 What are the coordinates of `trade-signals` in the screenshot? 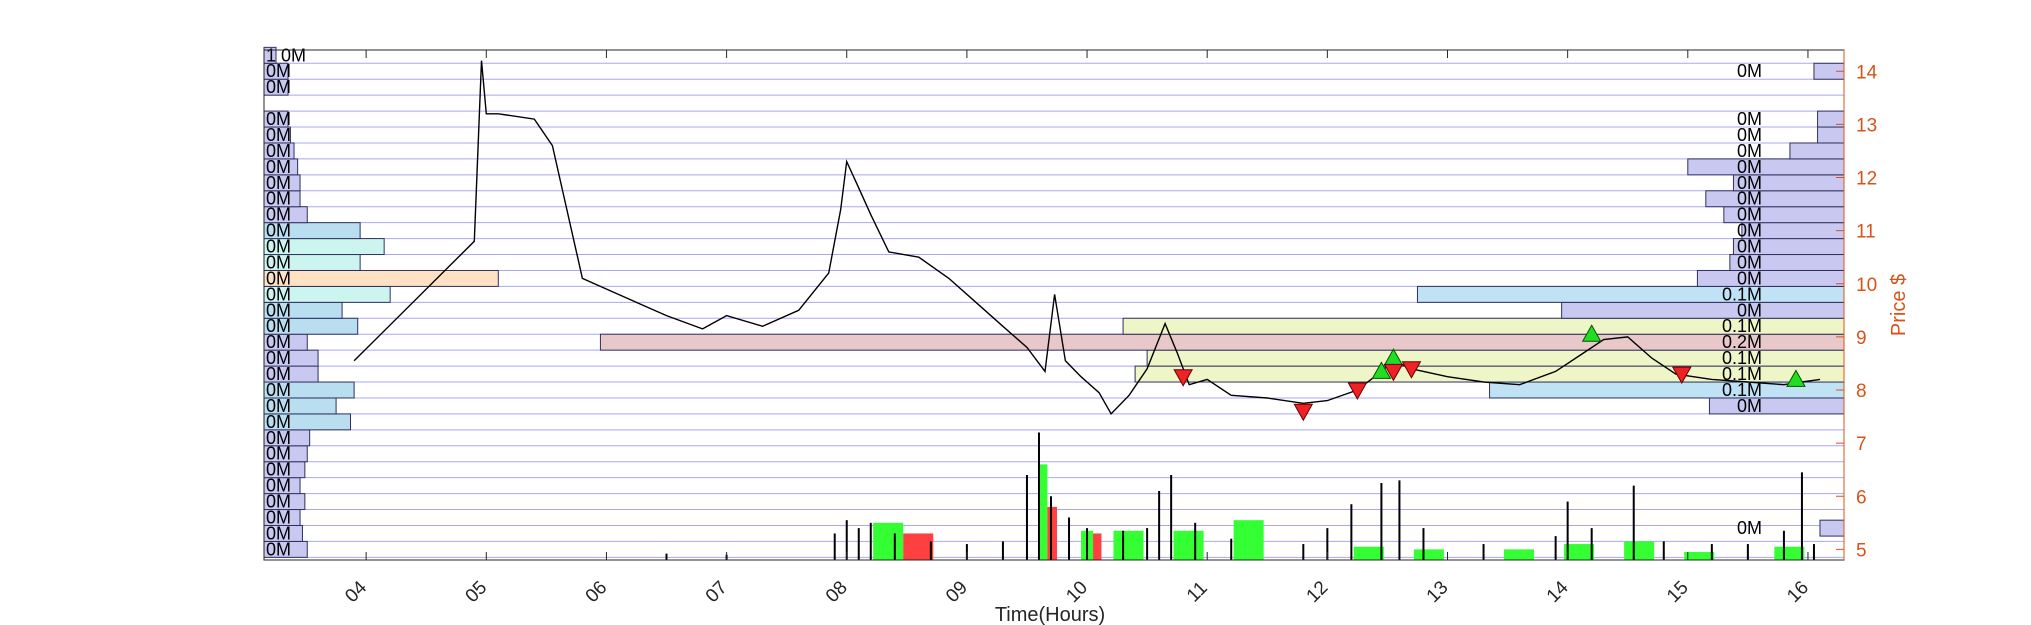 It's located at (1489, 373).